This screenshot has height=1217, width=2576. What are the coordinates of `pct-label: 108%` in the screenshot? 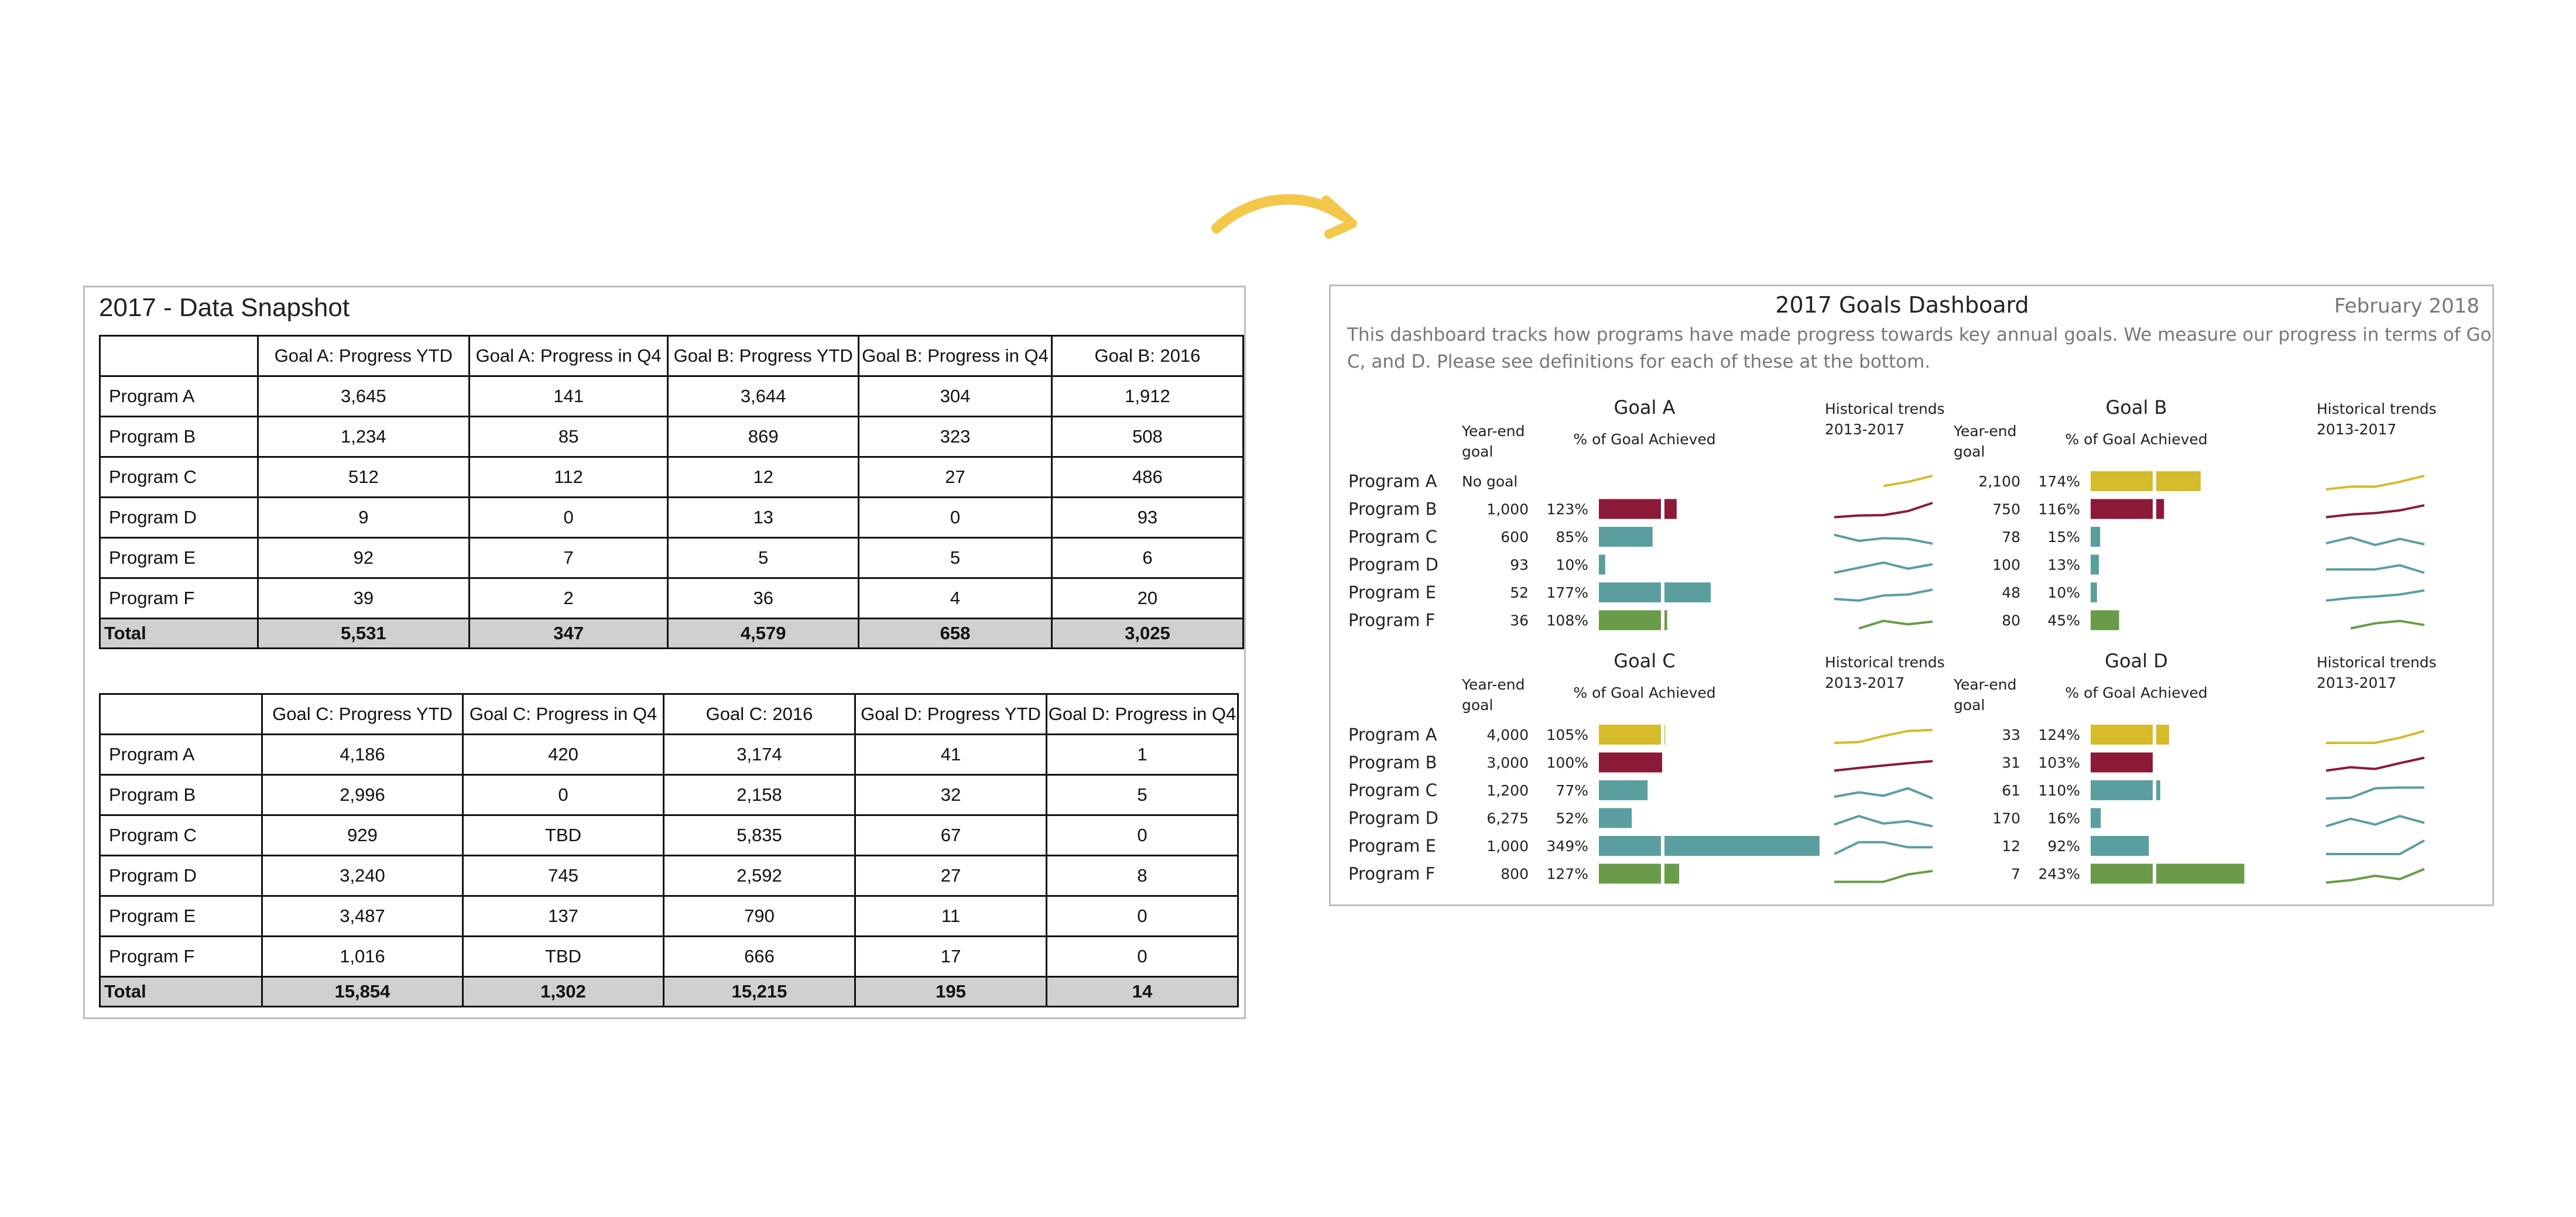 It's located at (1567, 620).